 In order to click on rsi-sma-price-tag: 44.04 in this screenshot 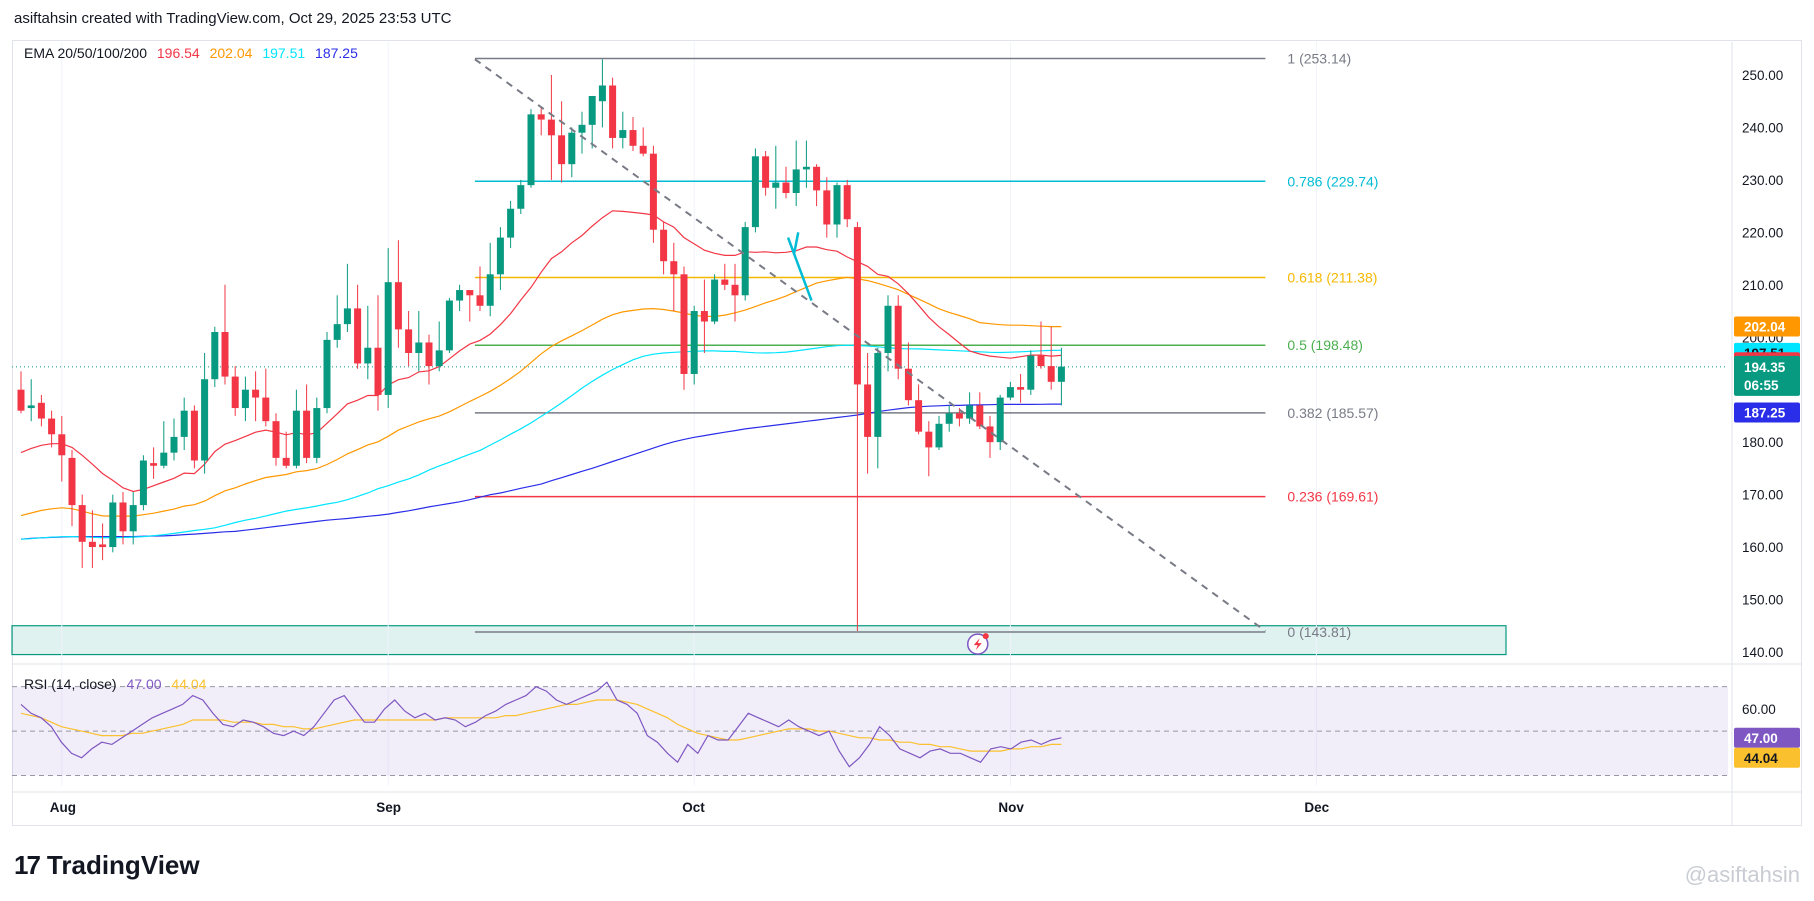, I will do `click(1761, 758)`.